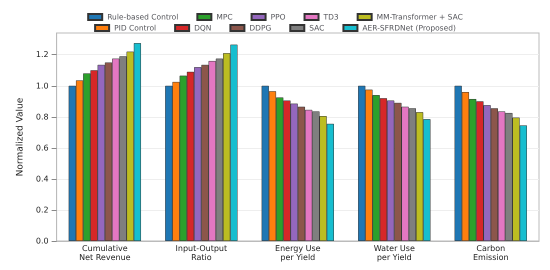 This screenshot has width=550, height=270. Describe the element at coordinates (105, 253) in the screenshot. I see `x-tick-label: Cumulative Net Revenue` at that location.